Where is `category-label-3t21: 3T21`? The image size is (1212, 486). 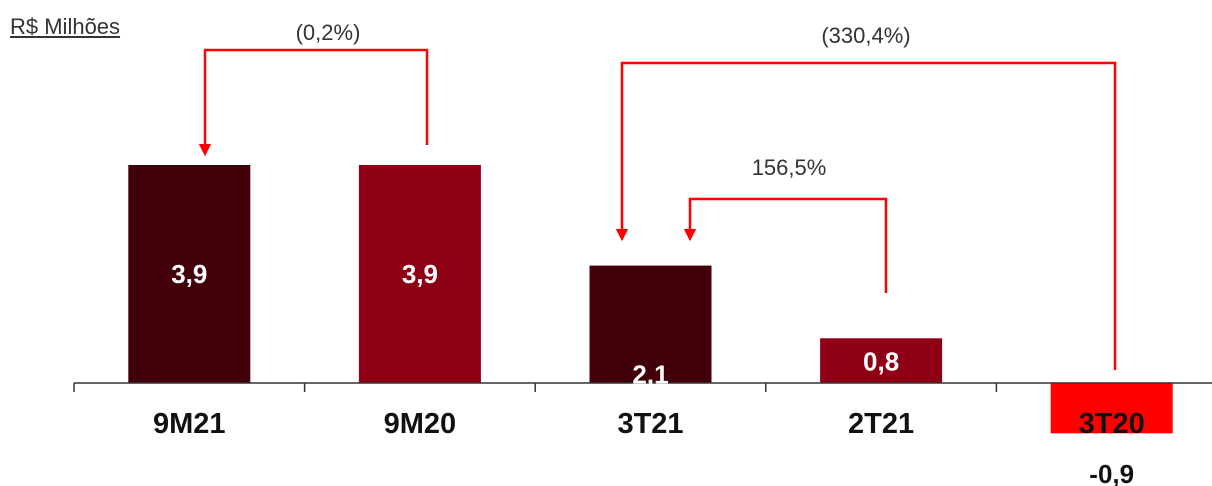
category-label-3t21: 3T21 is located at coordinates (650, 424).